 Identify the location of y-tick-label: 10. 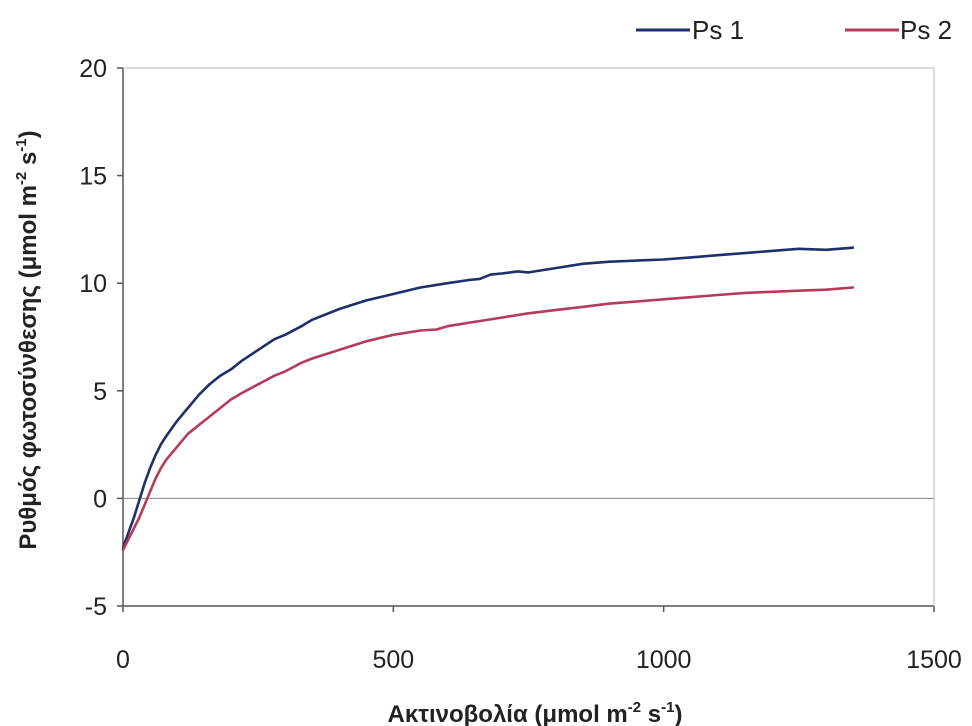
(93, 284).